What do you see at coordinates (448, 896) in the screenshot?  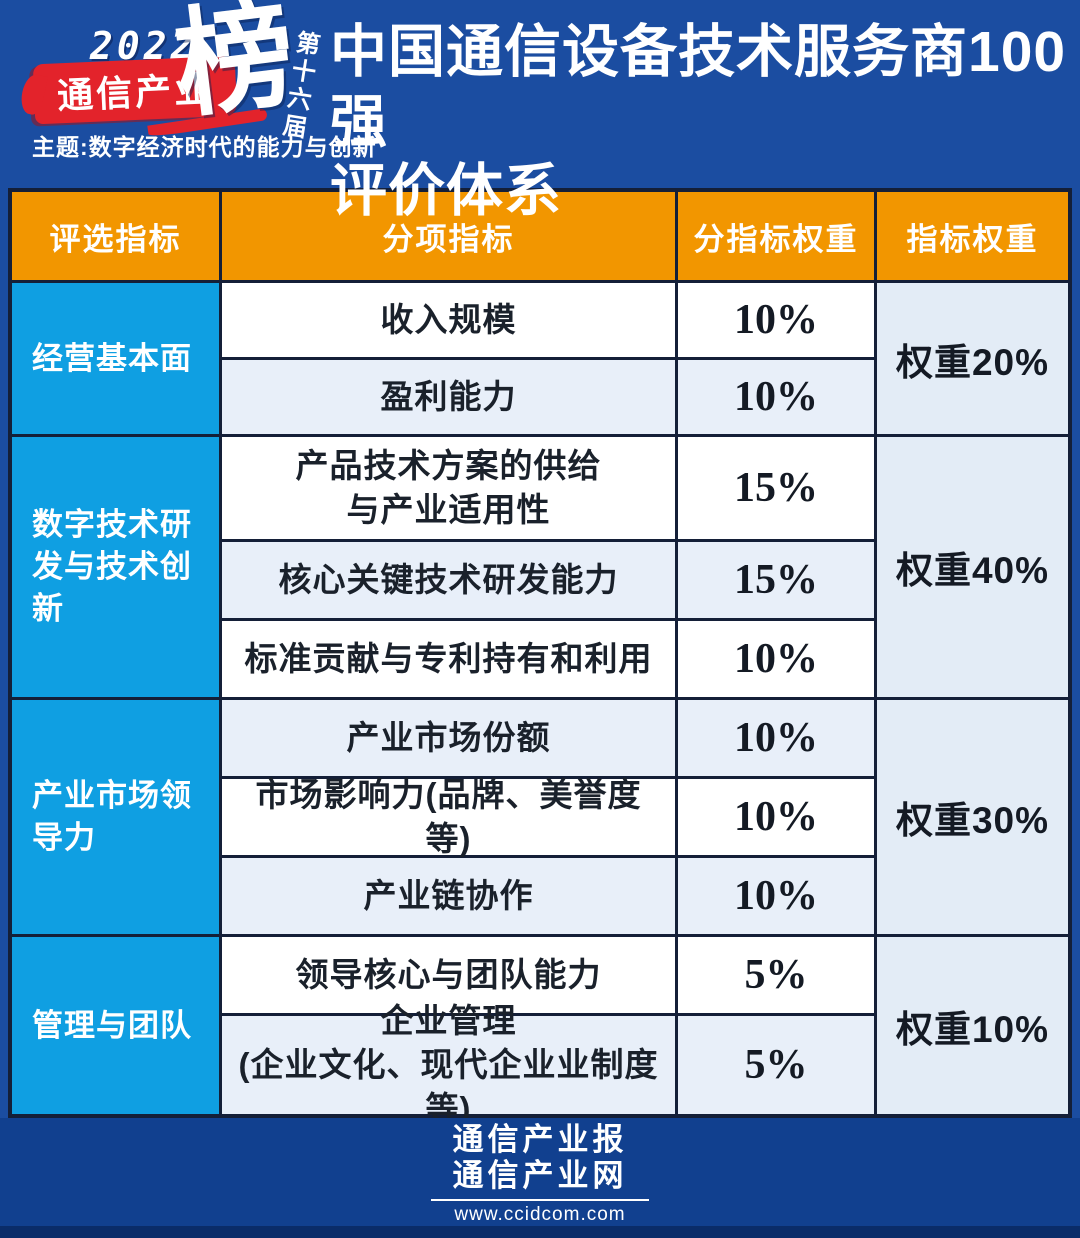 I see `sub-indicator-cell: 产业链协作` at bounding box center [448, 896].